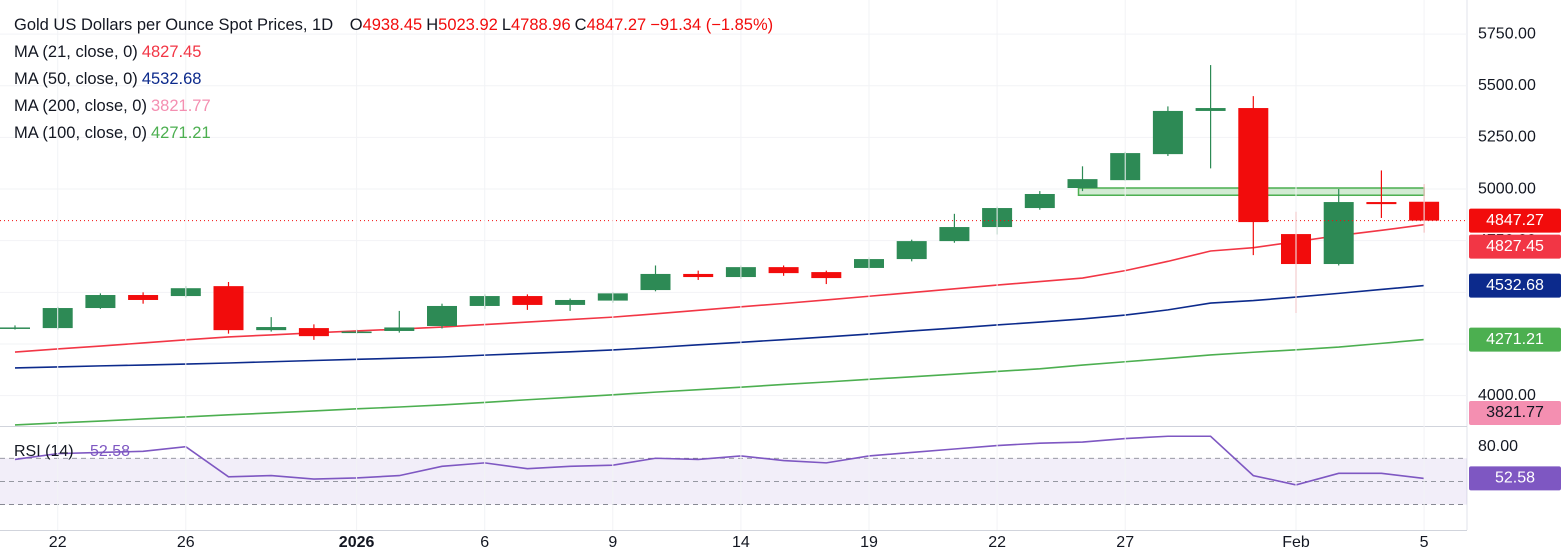  What do you see at coordinates (432, 25) in the screenshot?
I see `ohlc-letter: H` at bounding box center [432, 25].